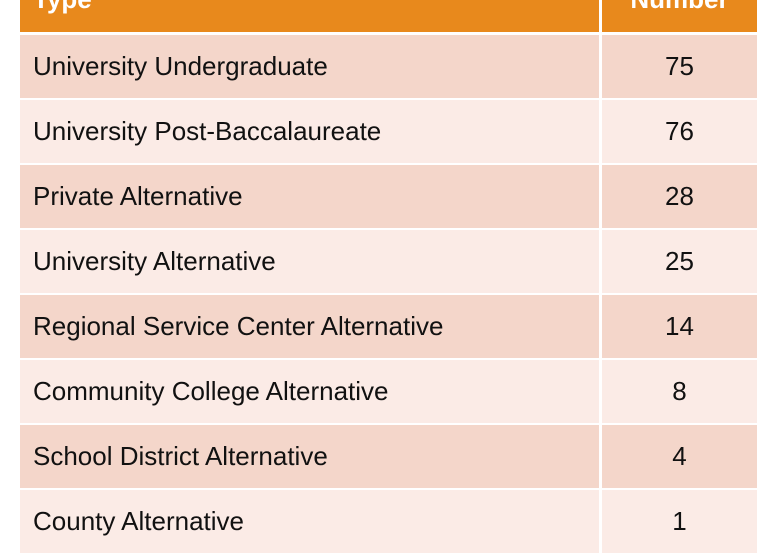  Describe the element at coordinates (679, 131) in the screenshot. I see `number-cell: 76` at that location.